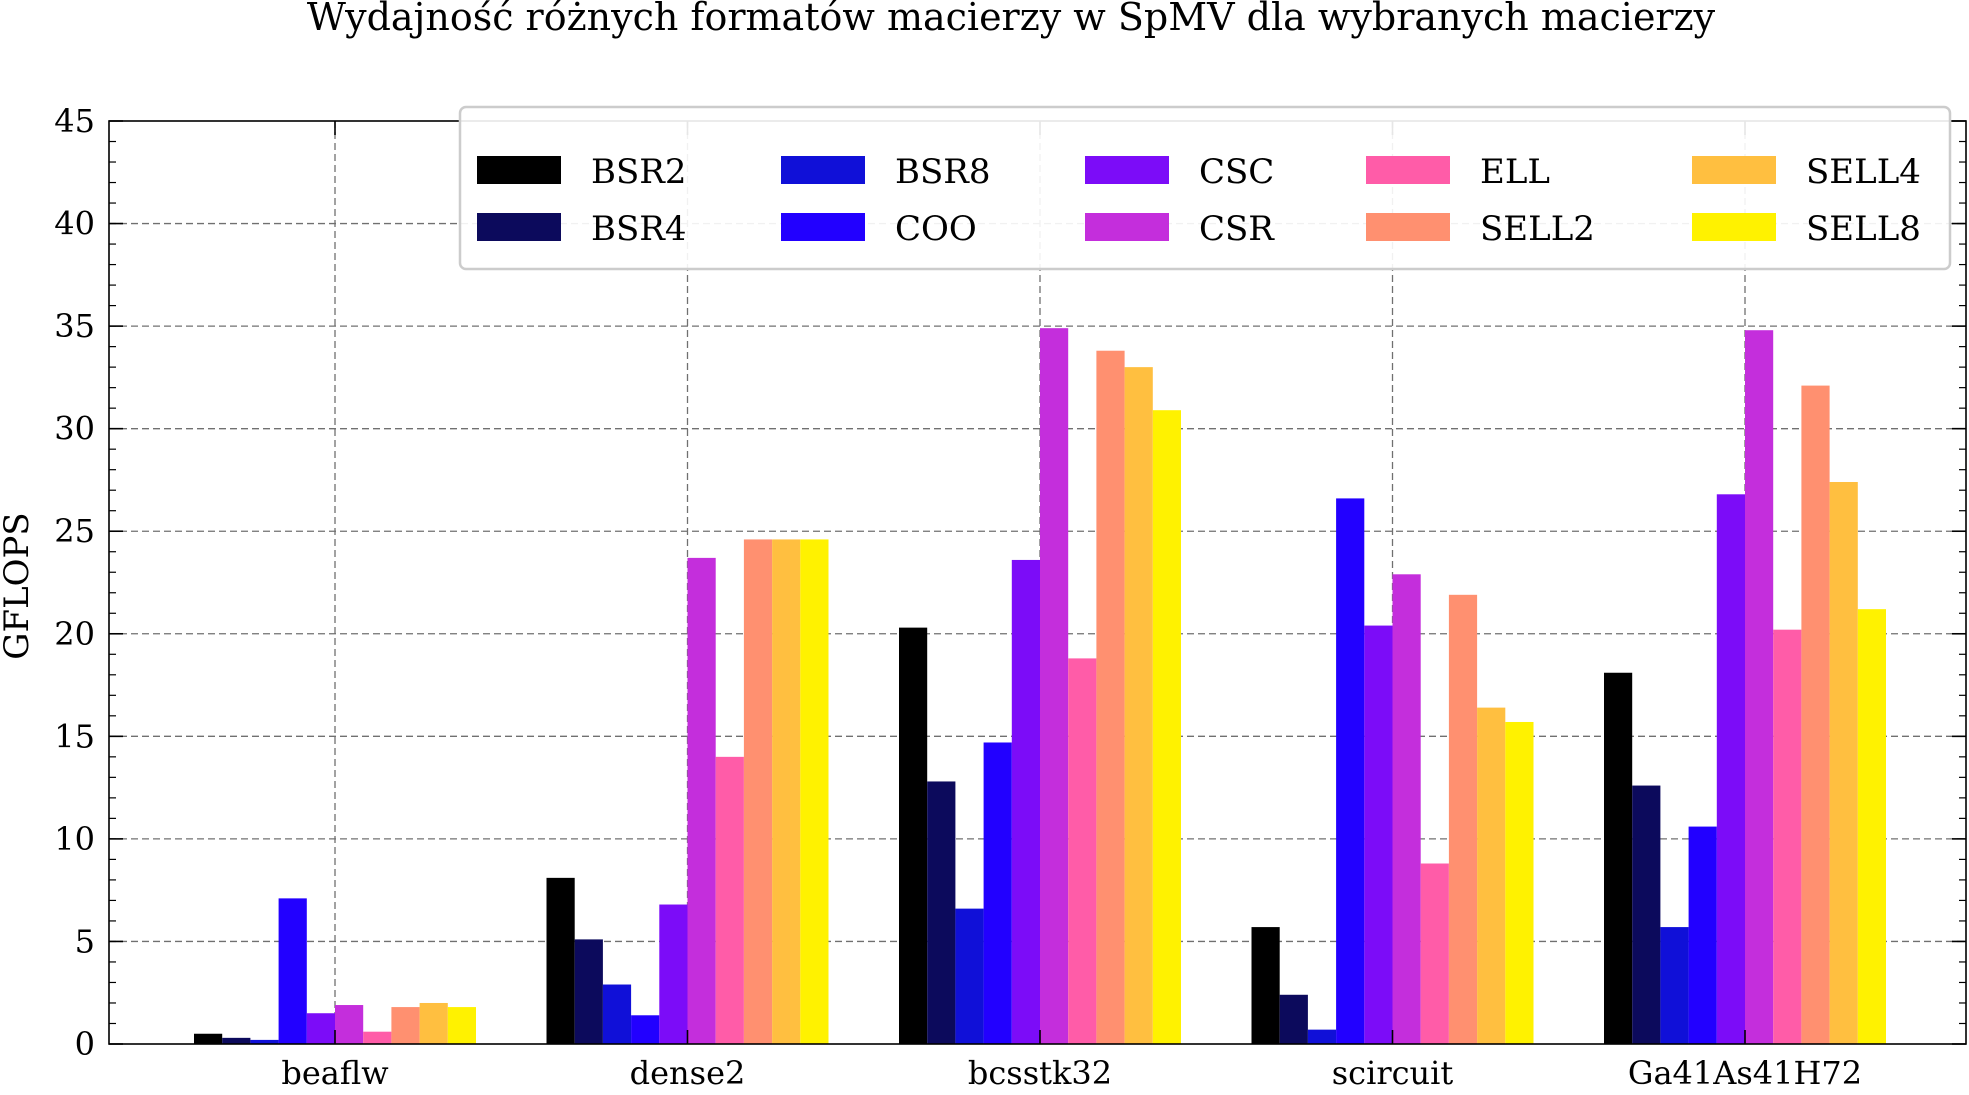  I want to click on bar-csr-dense2, so click(701, 800).